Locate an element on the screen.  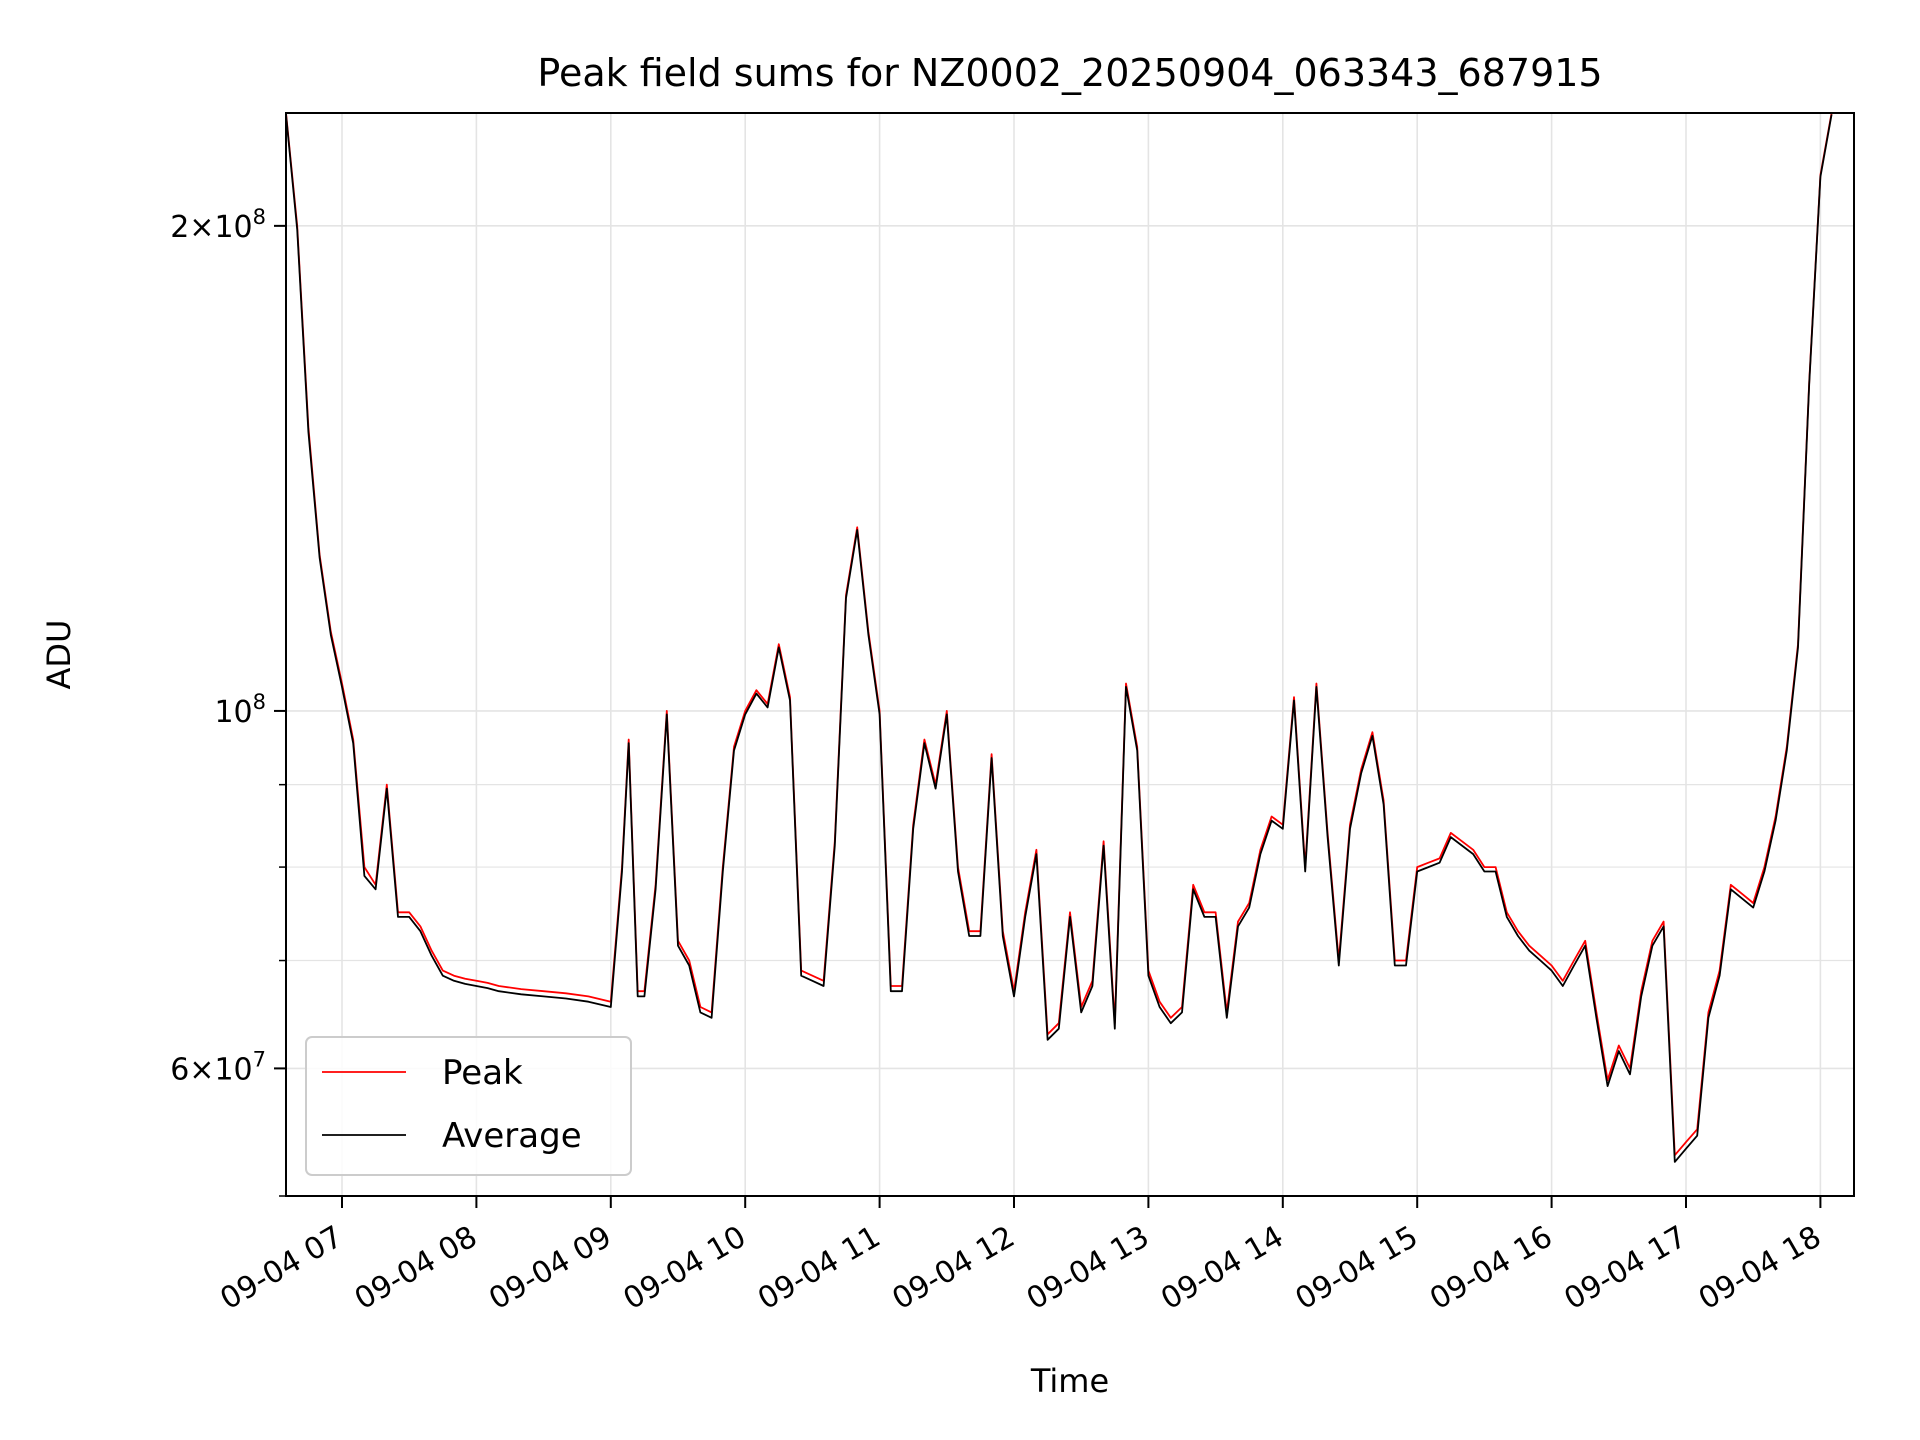
y-tick-label: 108 is located at coordinates (240, 710).